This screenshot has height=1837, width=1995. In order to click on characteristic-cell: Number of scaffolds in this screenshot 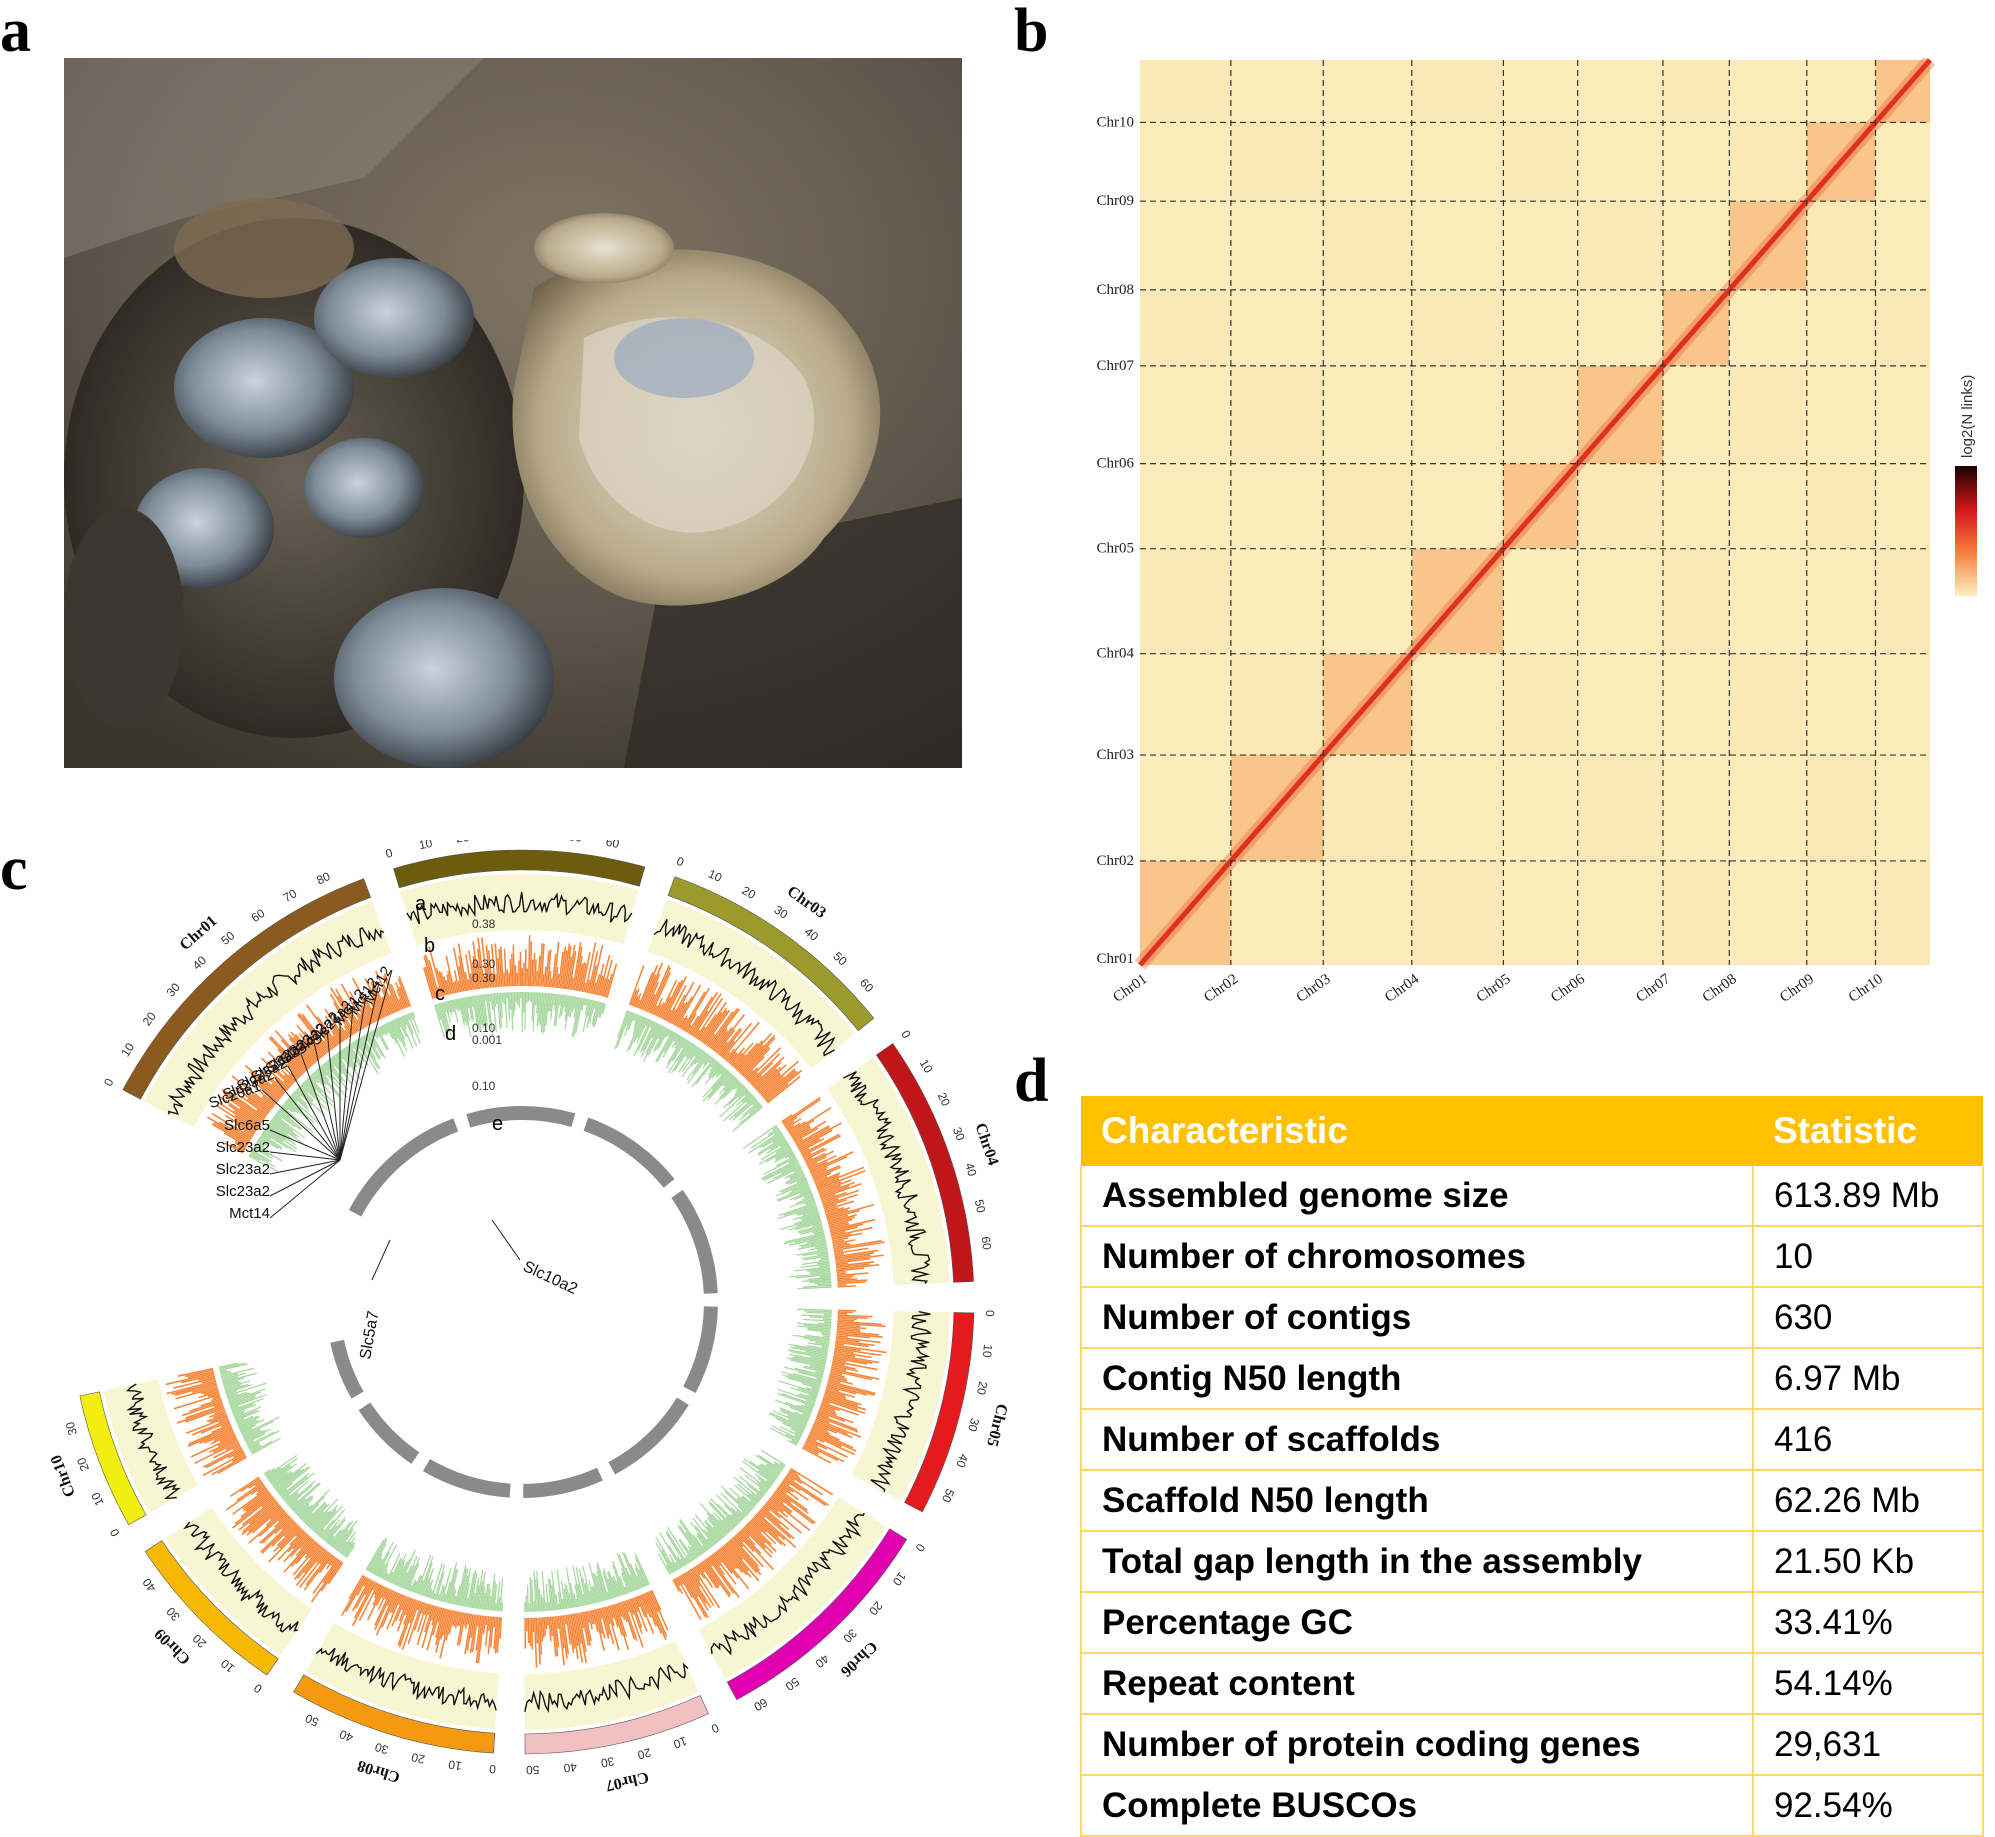, I will do `click(1417, 1440)`.